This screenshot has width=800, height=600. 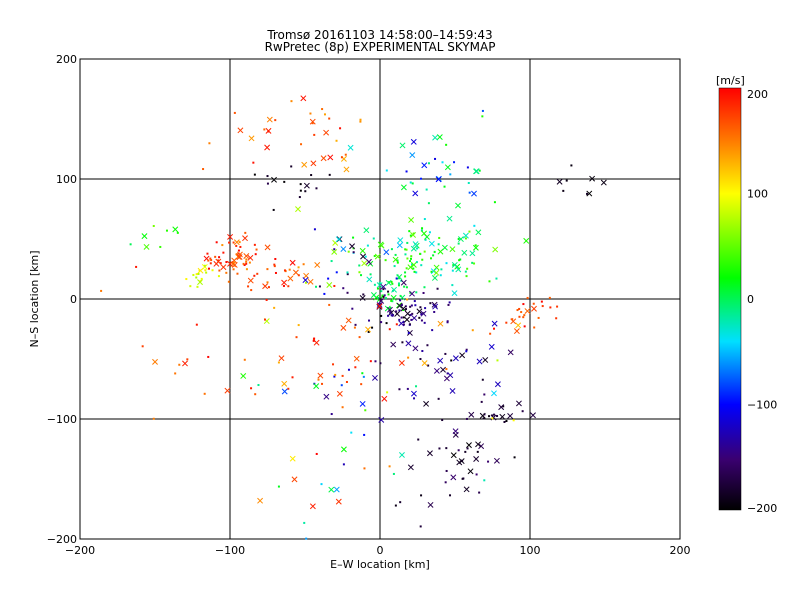 I want to click on y-tick-label: −100, so click(x=62, y=419).